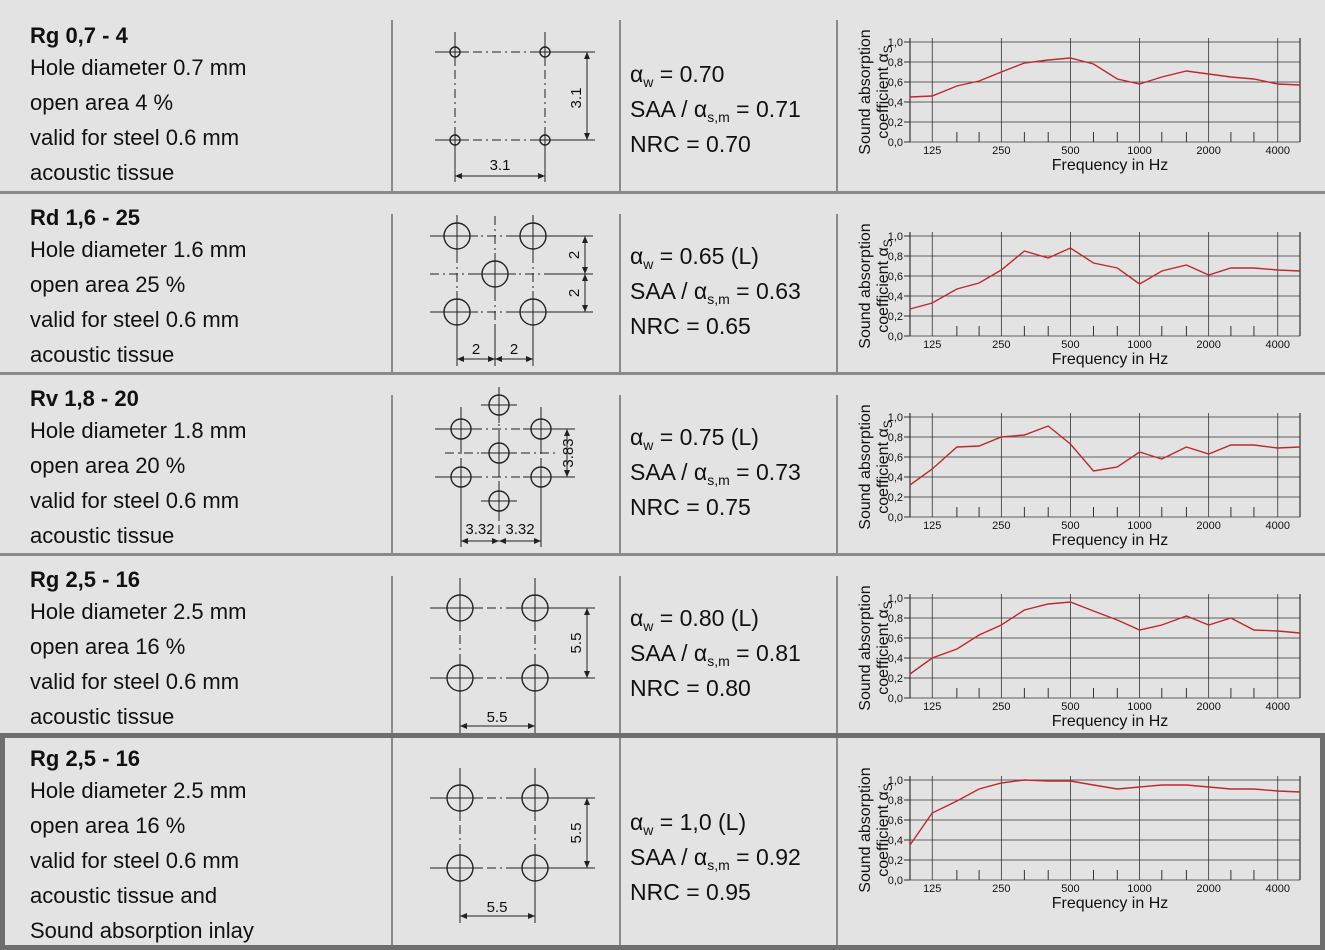 The image size is (1325, 950). I want to click on alpha-w-number: = 0.70, so click(689, 74).